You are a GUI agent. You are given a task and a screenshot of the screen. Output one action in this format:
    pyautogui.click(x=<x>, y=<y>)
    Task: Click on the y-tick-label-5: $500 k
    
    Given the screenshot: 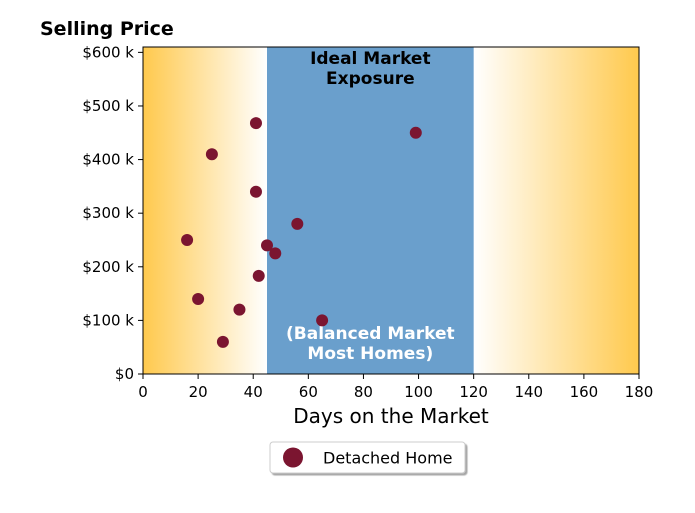 What is the action you would take?
    pyautogui.click(x=108, y=106)
    